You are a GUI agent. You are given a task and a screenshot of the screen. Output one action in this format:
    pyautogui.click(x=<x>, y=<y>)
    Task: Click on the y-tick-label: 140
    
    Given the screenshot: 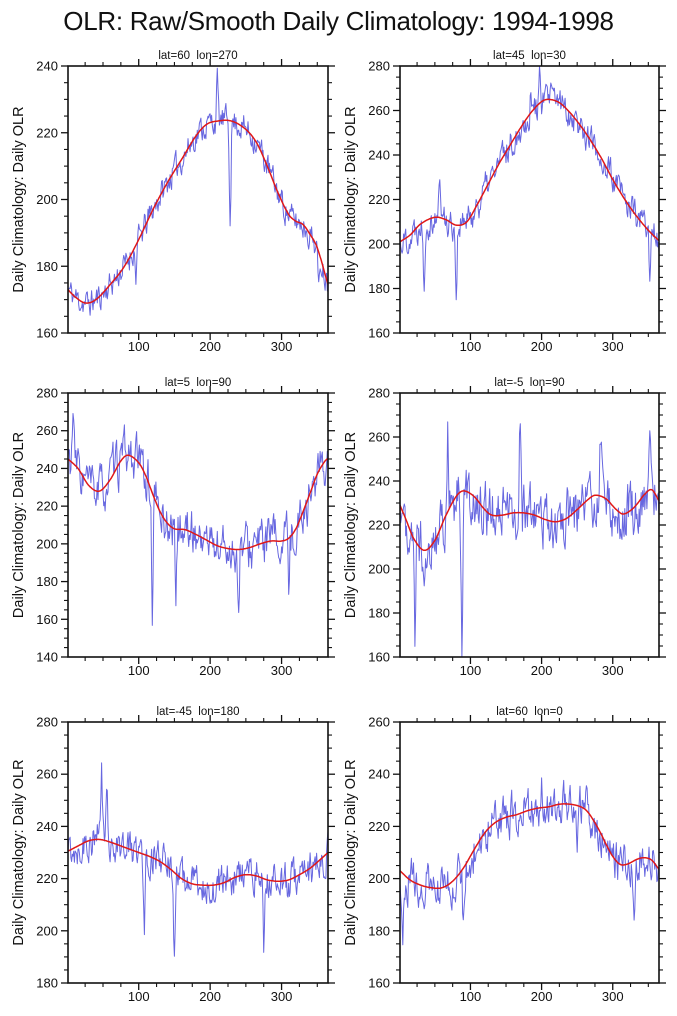 What is the action you would take?
    pyautogui.click(x=47, y=657)
    